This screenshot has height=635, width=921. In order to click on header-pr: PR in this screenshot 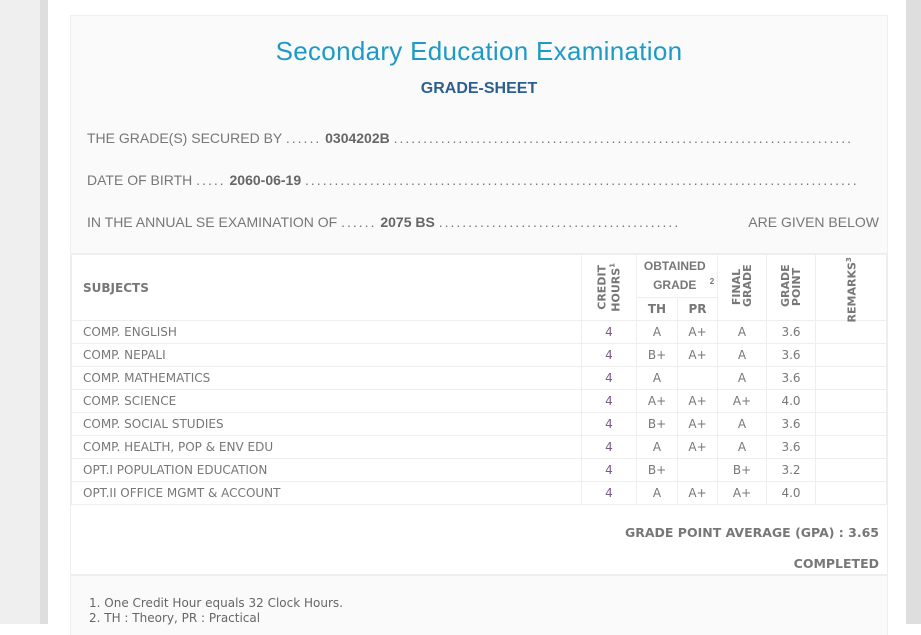, I will do `click(697, 309)`.